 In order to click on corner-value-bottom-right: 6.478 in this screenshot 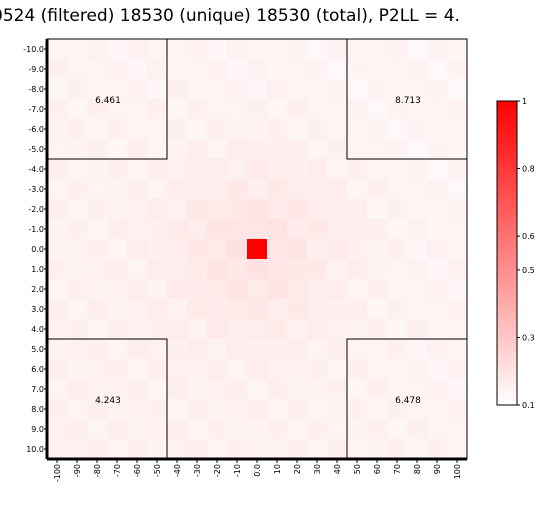, I will do `click(408, 401)`.